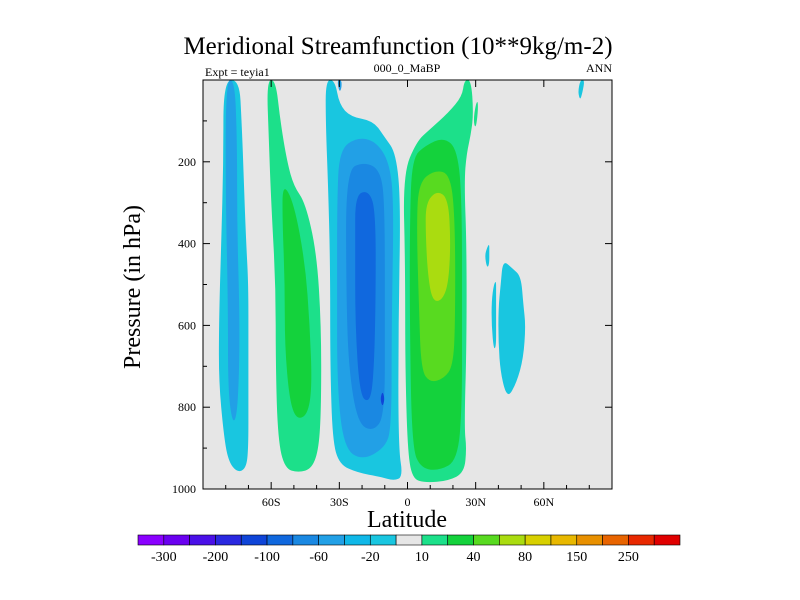 The image size is (800, 600). Describe the element at coordinates (494, 315) in the screenshot. I see `contour-region-nh-low-sliver` at that location.